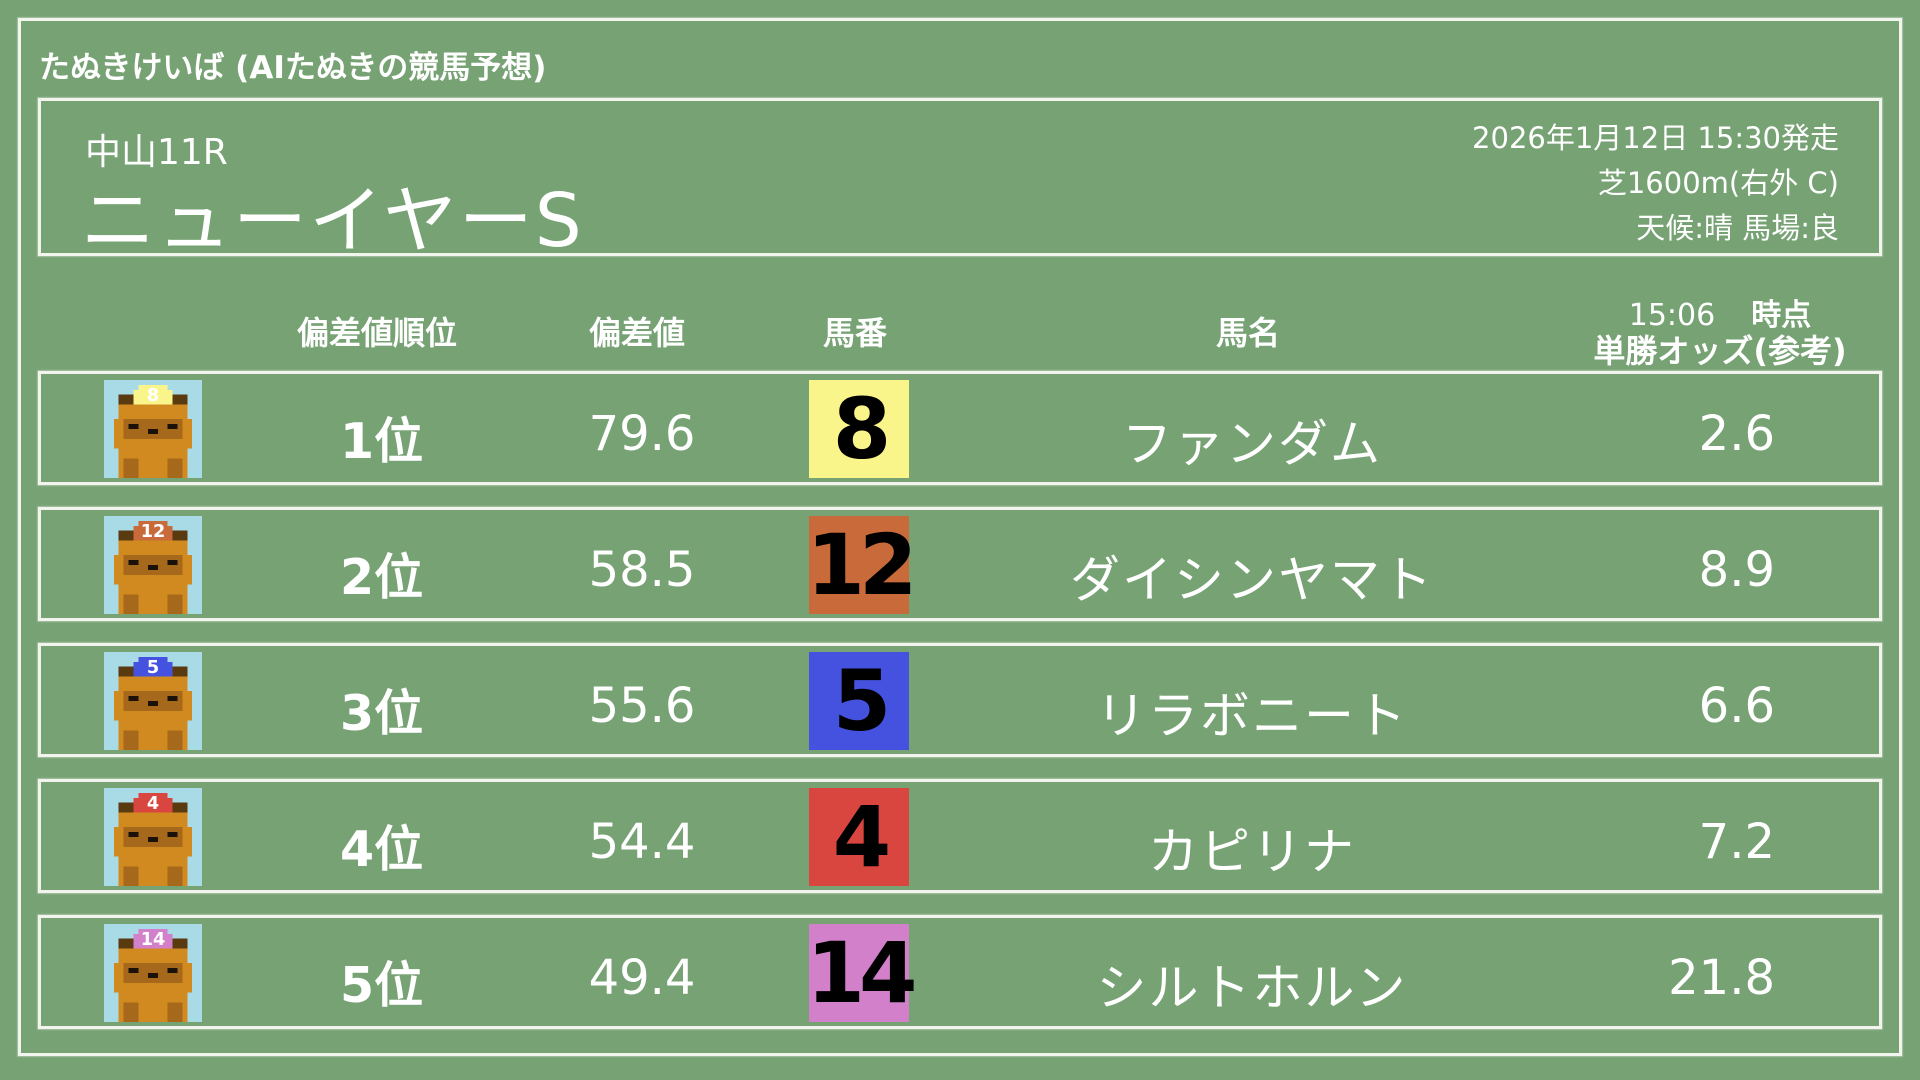 Image resolution: width=1920 pixels, height=1080 pixels. I want to click on rank: 1位, so click(382, 441).